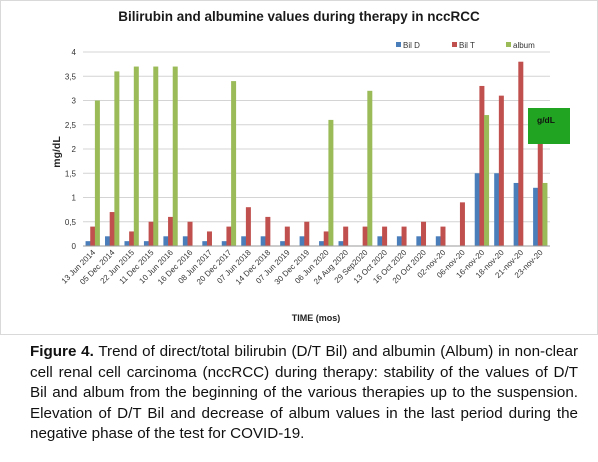 This screenshot has width=598, height=462. Describe the element at coordinates (74, 149) in the screenshot. I see `y-tick-label: 2` at that location.